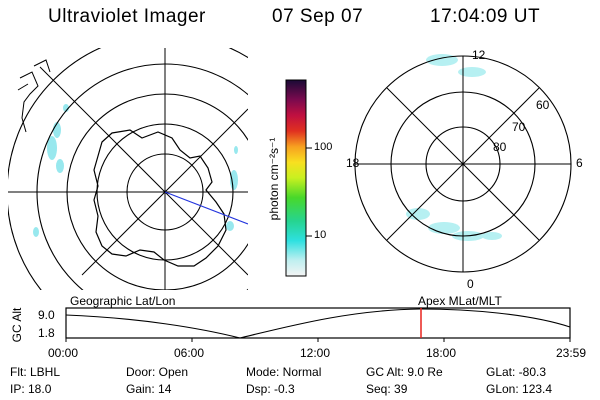 This screenshot has height=400, width=600. I want to click on timeline-y-tick-max: 9.0, so click(46, 315).